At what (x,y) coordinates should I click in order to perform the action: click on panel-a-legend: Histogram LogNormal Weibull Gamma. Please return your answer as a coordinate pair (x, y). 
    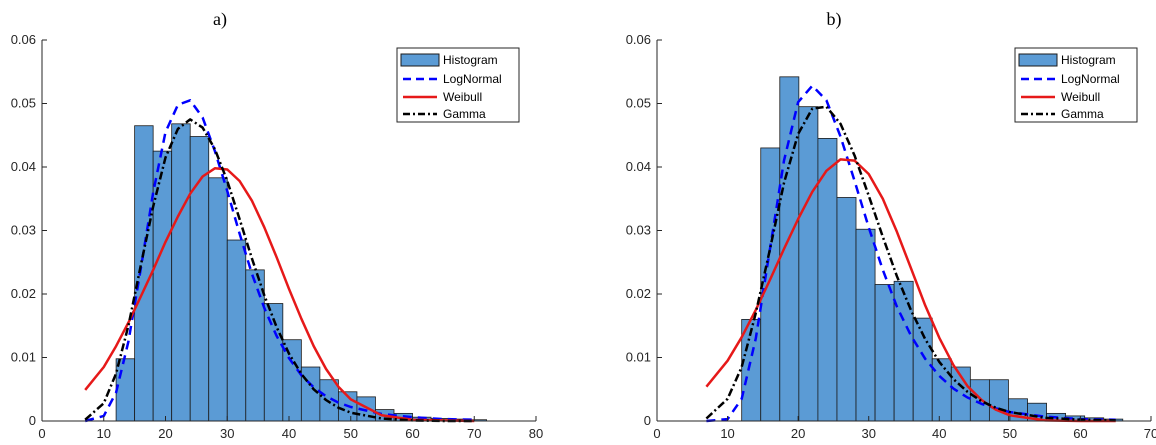
    Looking at the image, I should click on (458, 85).